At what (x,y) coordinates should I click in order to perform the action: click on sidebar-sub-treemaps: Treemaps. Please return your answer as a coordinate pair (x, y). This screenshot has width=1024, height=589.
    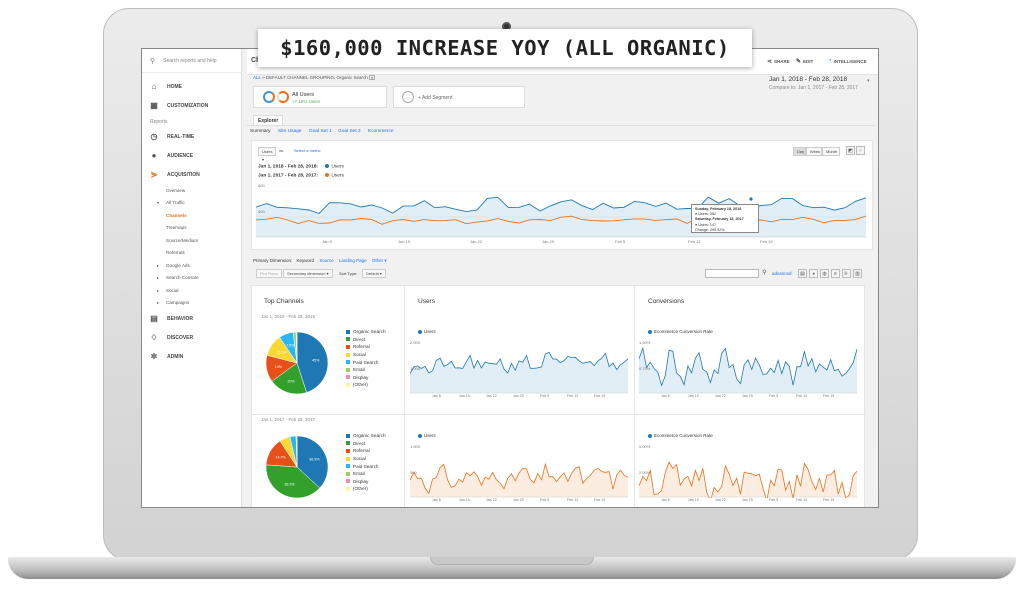
    Looking at the image, I should click on (191, 228).